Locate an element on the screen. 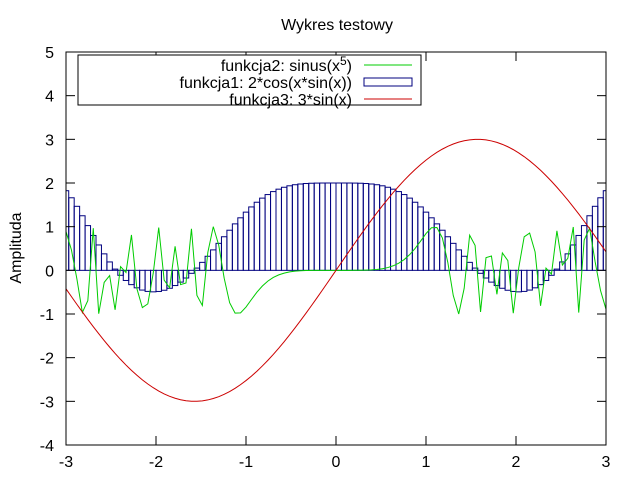  x-tick-label: -1 is located at coordinates (246, 462).